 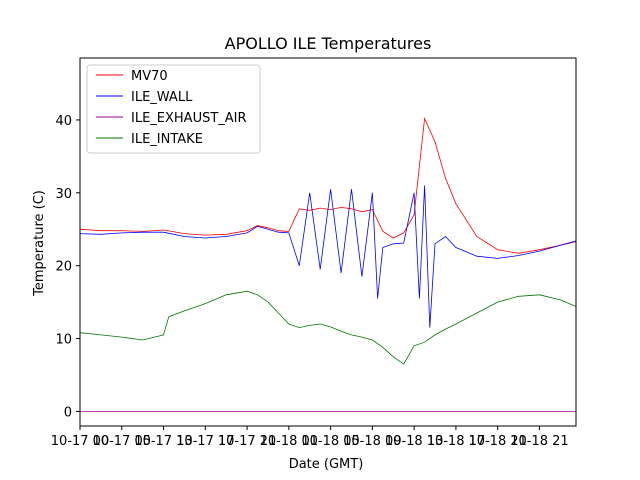 What do you see at coordinates (189, 118) in the screenshot?
I see `legend-entry: ILE_EXHAUST_AIR` at bounding box center [189, 118].